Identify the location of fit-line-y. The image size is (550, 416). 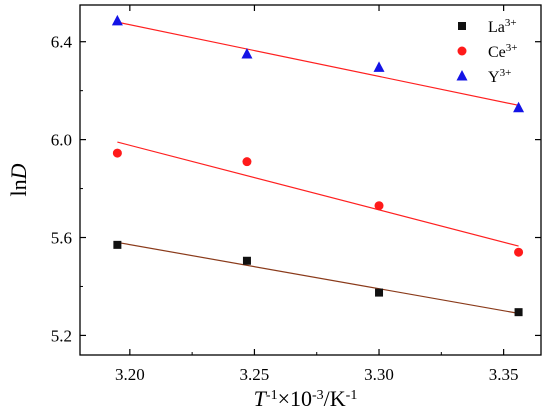
(318, 63).